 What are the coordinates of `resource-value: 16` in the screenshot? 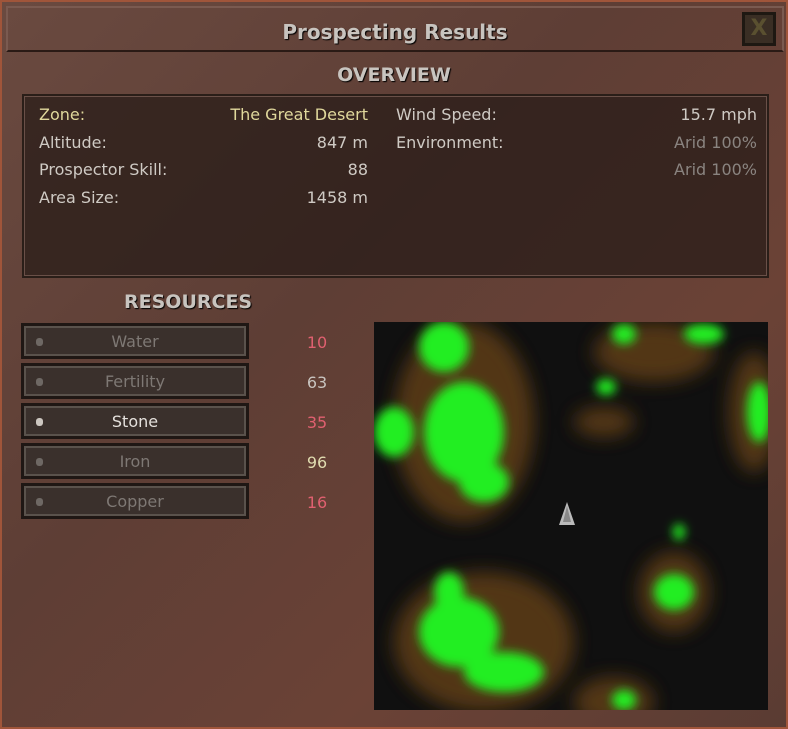 It's located at (317, 502).